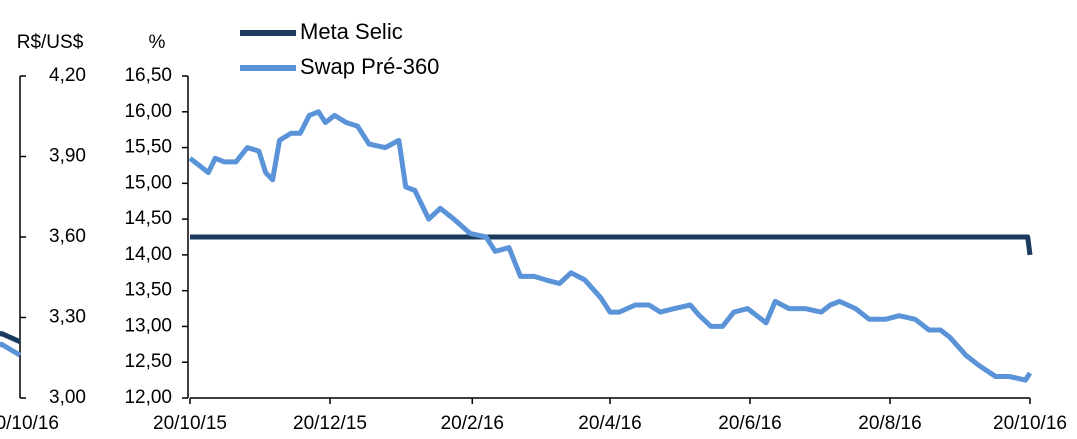 This screenshot has height=439, width=1077. I want to click on y-tick-label: 12,50, so click(148, 361).